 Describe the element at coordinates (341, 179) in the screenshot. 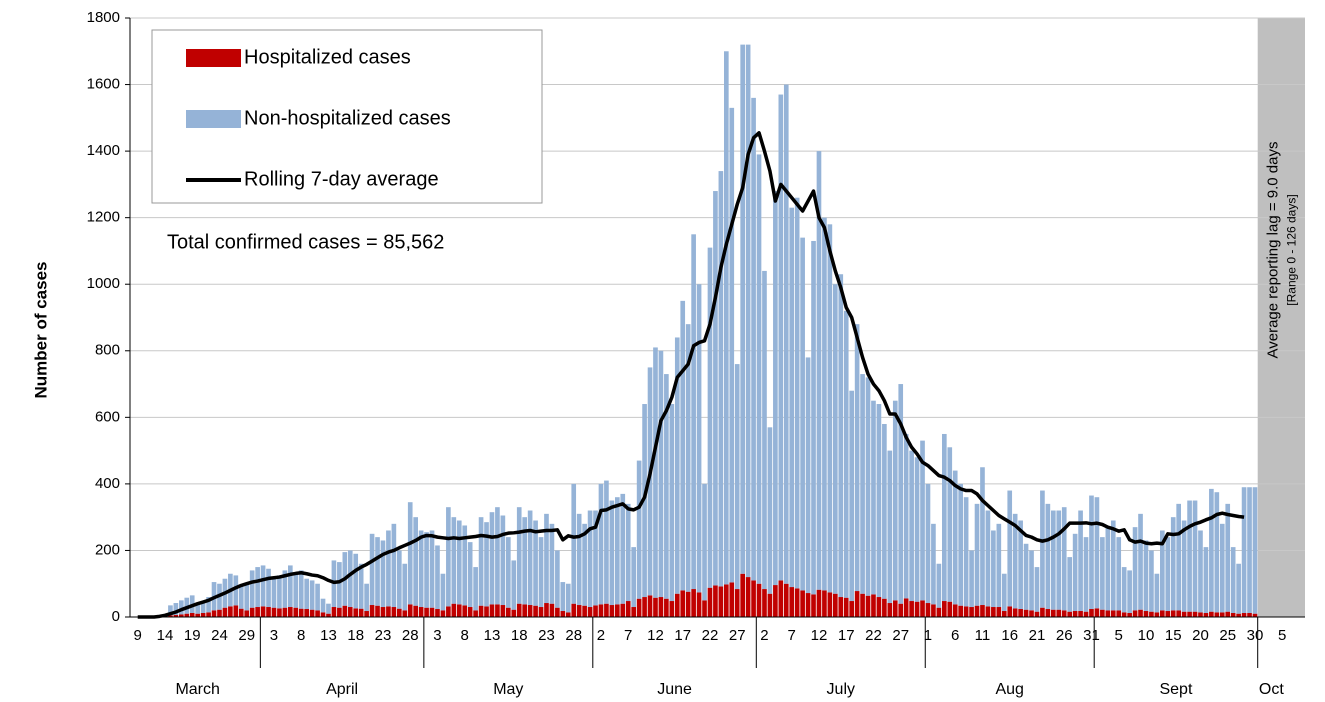

I see `legend-label: Rolling 7-day average` at that location.